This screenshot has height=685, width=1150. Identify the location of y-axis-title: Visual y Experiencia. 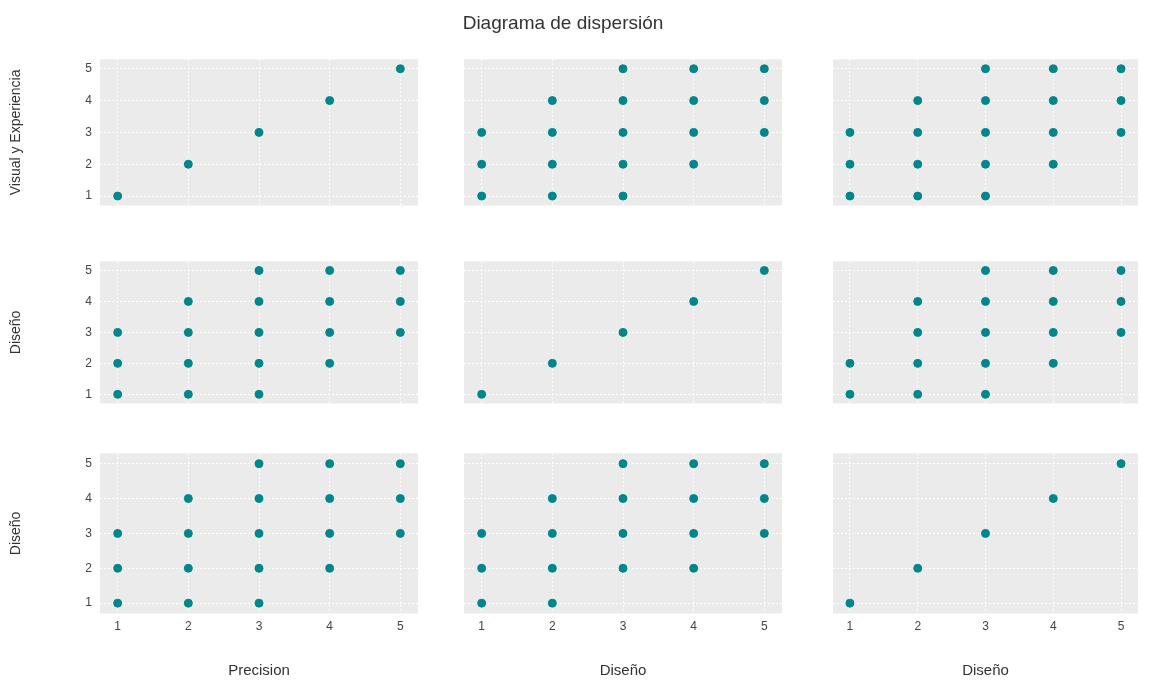
(15, 132).